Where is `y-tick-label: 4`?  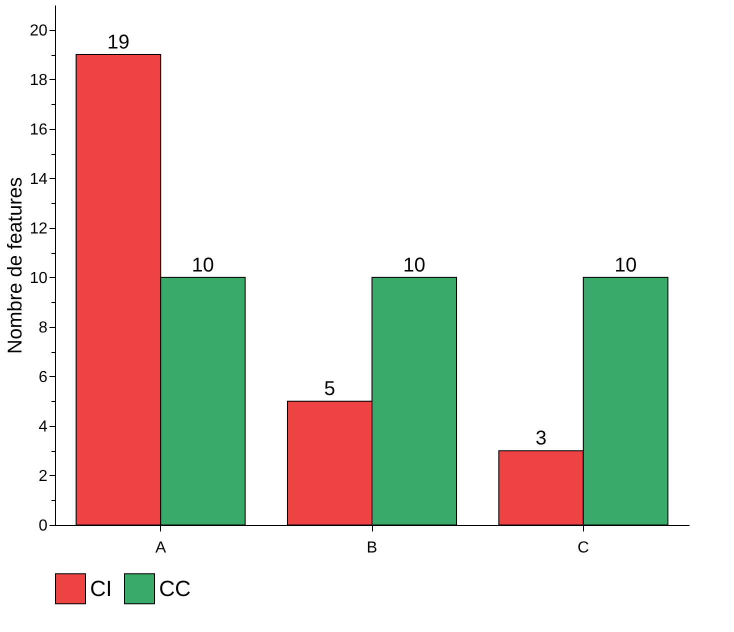 y-tick-label: 4 is located at coordinates (43, 427).